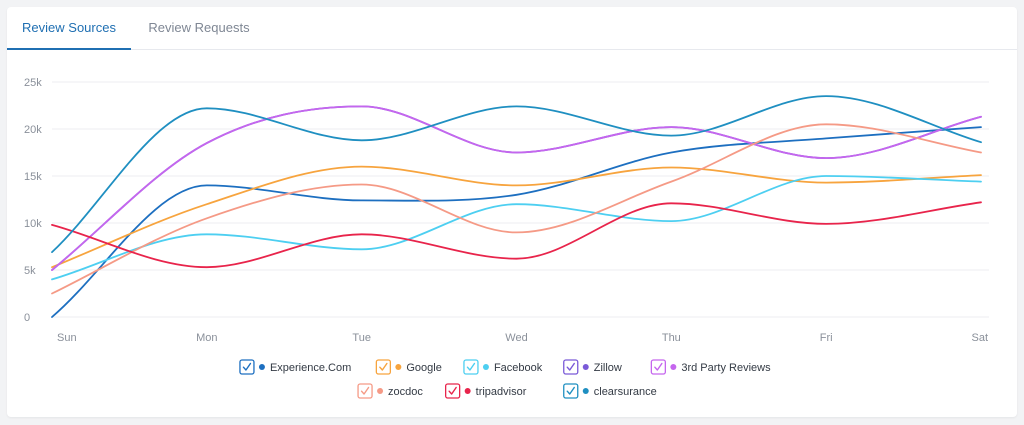 This screenshot has height=425, width=1024. I want to click on series-line-tripadvisor, so click(516, 235).